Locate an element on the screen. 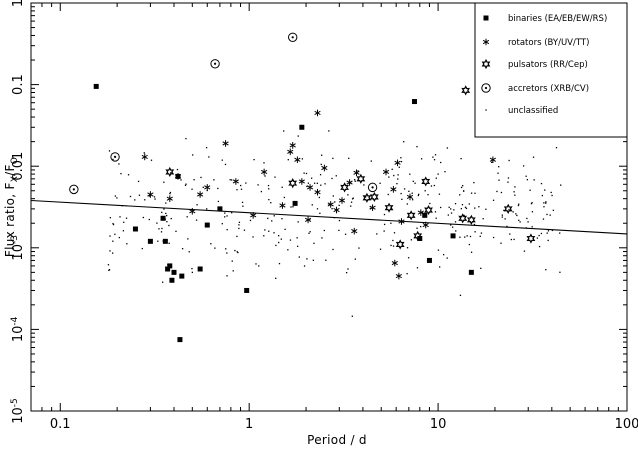  legend-label-pulsators: pulsators (RR/Cep) is located at coordinates (548, 65).